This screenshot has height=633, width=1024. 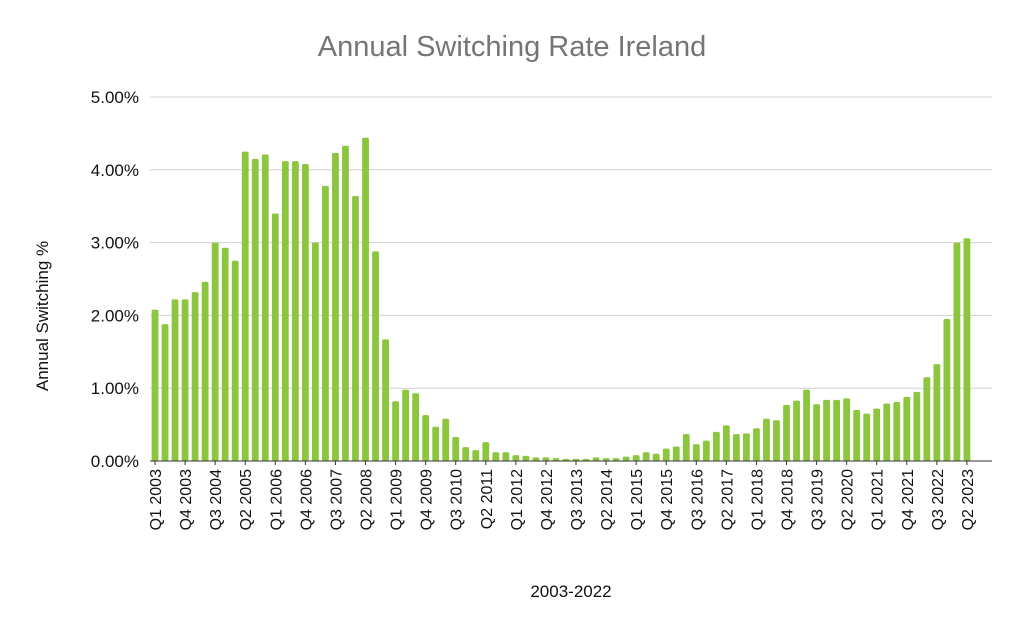 What do you see at coordinates (908, 499) in the screenshot?
I see `x-tick-label: Q4 2021` at bounding box center [908, 499].